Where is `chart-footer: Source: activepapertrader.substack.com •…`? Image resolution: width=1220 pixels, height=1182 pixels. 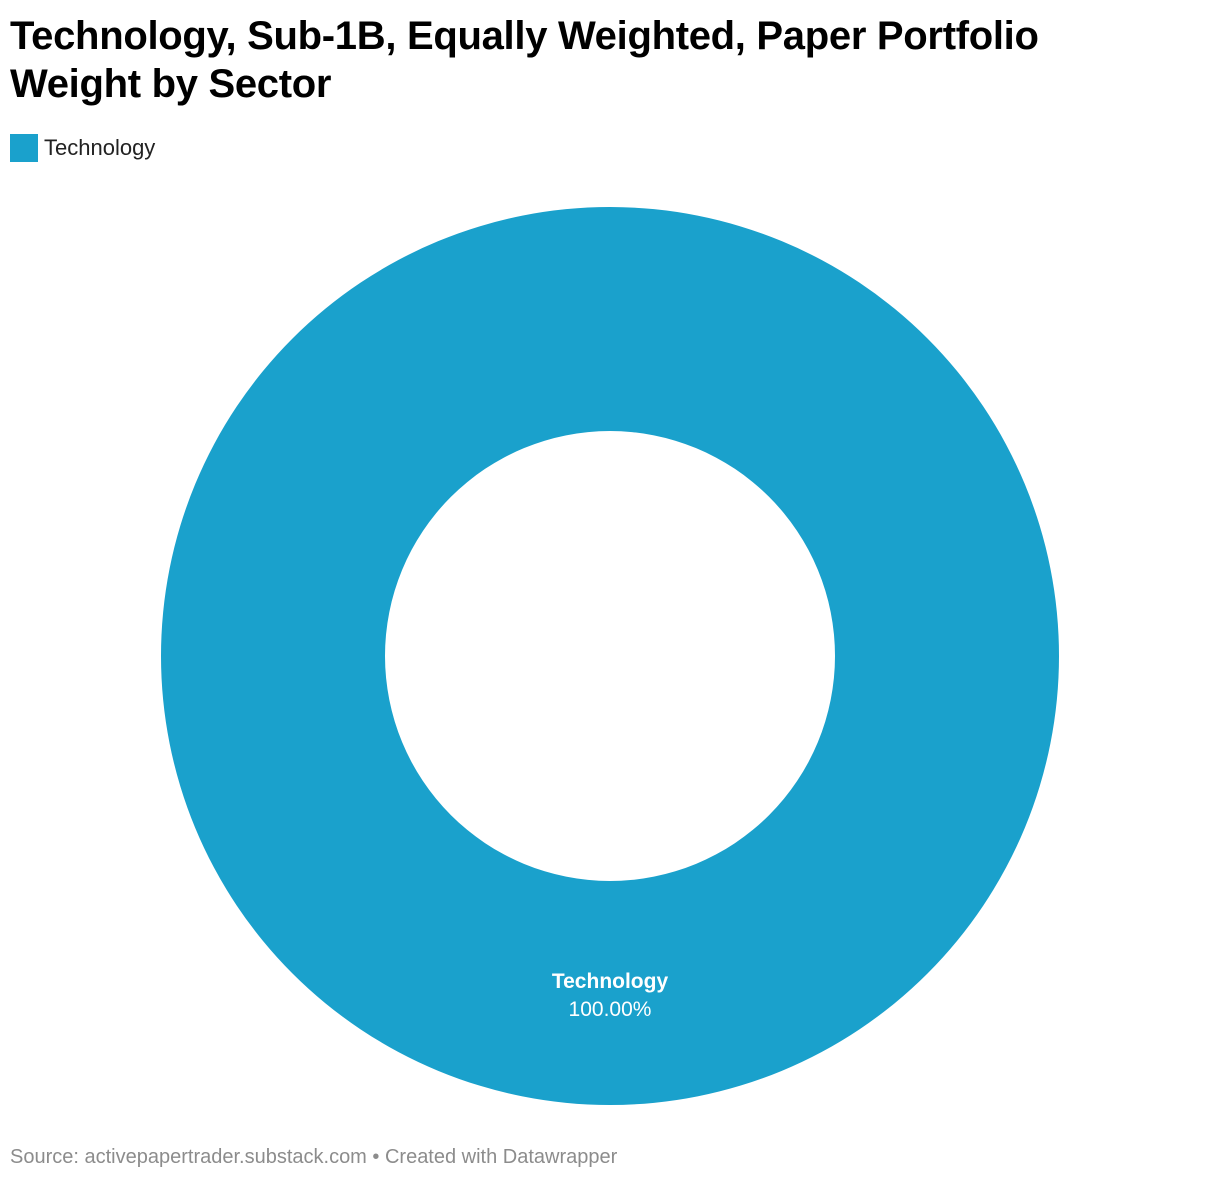
chart-footer: Source: activepapertrader.substack.com •… is located at coordinates (314, 1157).